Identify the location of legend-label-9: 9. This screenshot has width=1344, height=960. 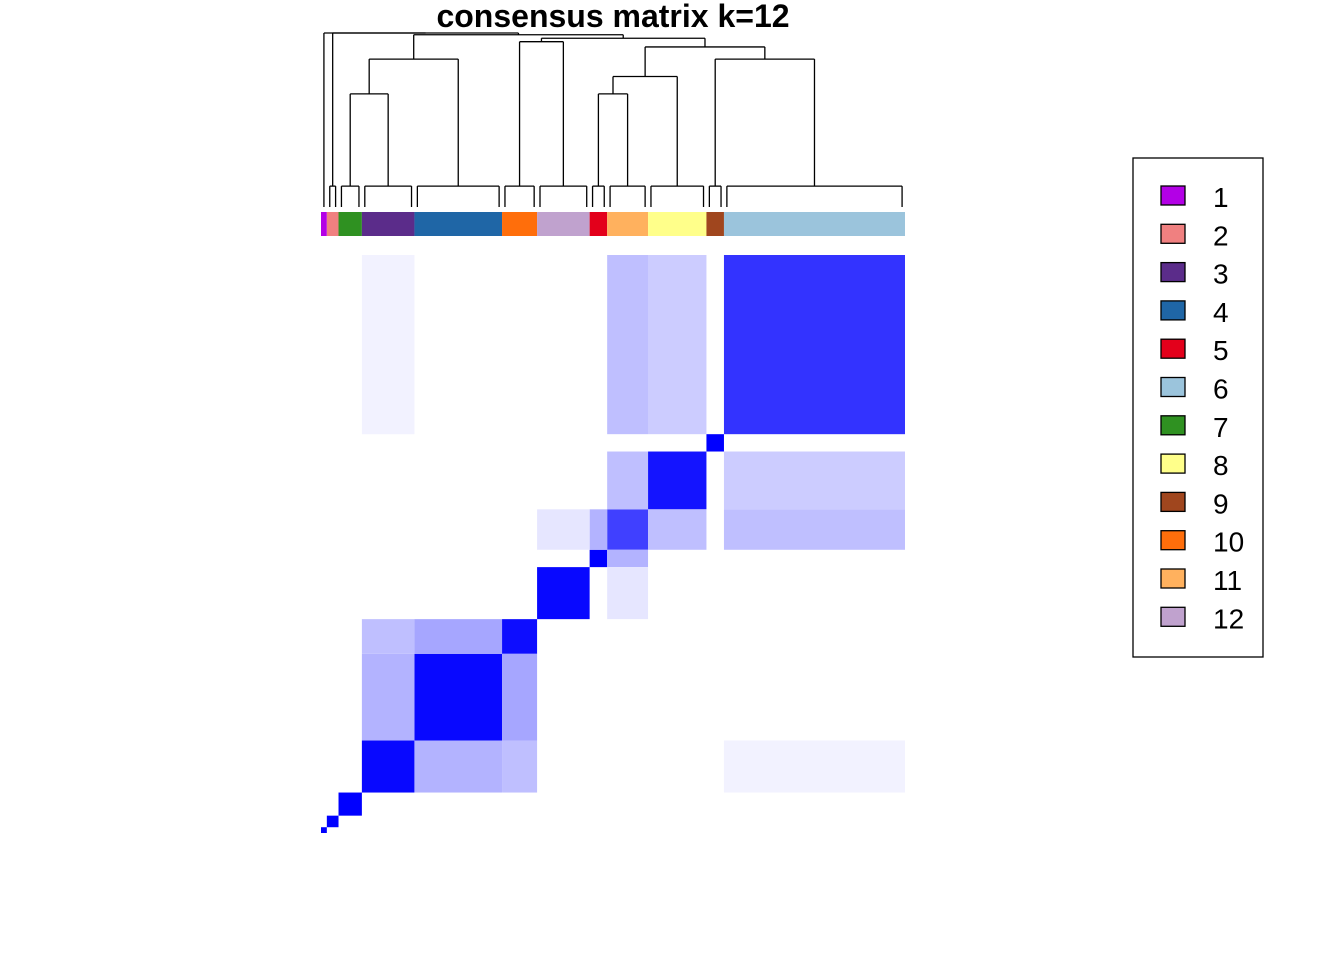
(1221, 503).